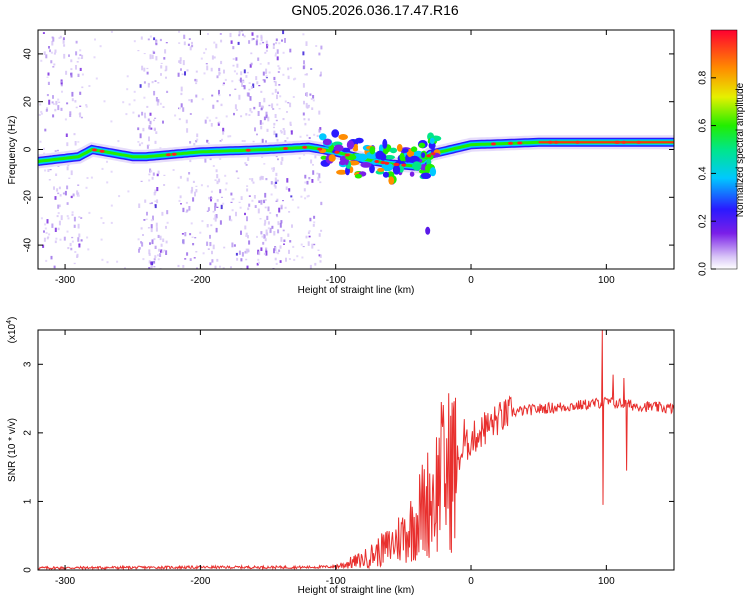  What do you see at coordinates (606, 581) in the screenshot?
I see `snr-x-tick-label: 100` at bounding box center [606, 581].